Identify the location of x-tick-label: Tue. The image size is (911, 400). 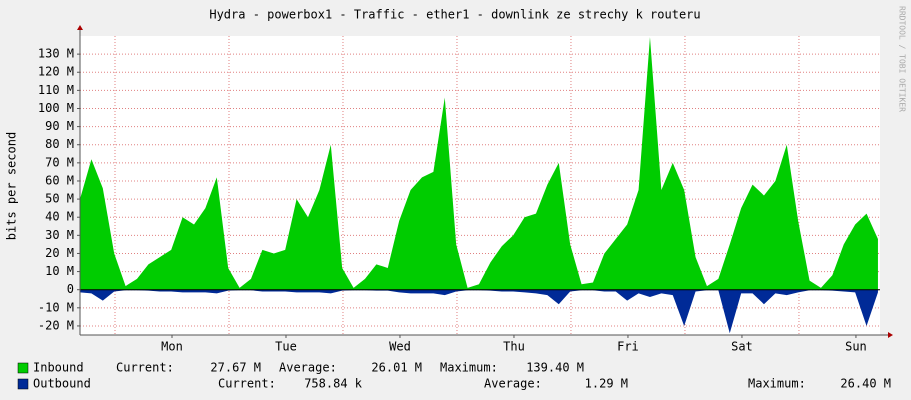
(286, 347).